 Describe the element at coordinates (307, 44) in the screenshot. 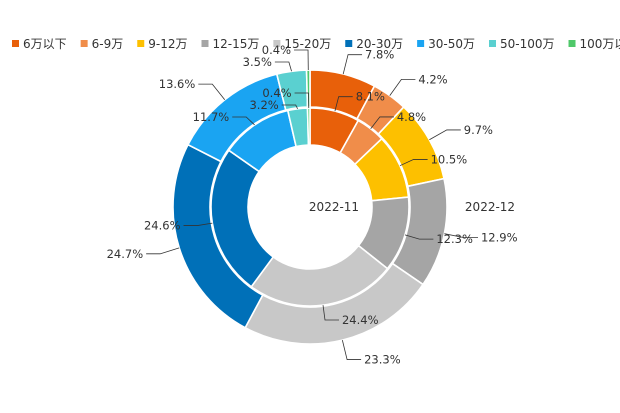

I see `legend-label: 15-20万` at that location.